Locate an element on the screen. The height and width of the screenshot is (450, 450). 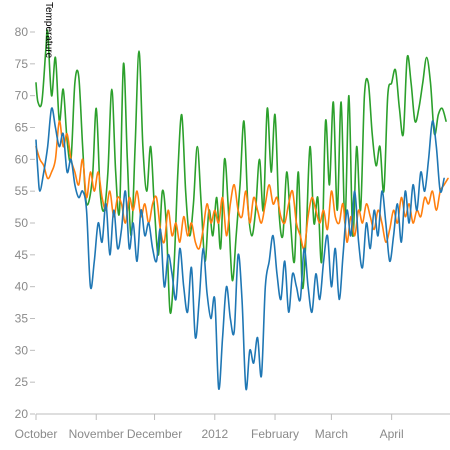
x-tick-label: November is located at coordinates (96, 434).